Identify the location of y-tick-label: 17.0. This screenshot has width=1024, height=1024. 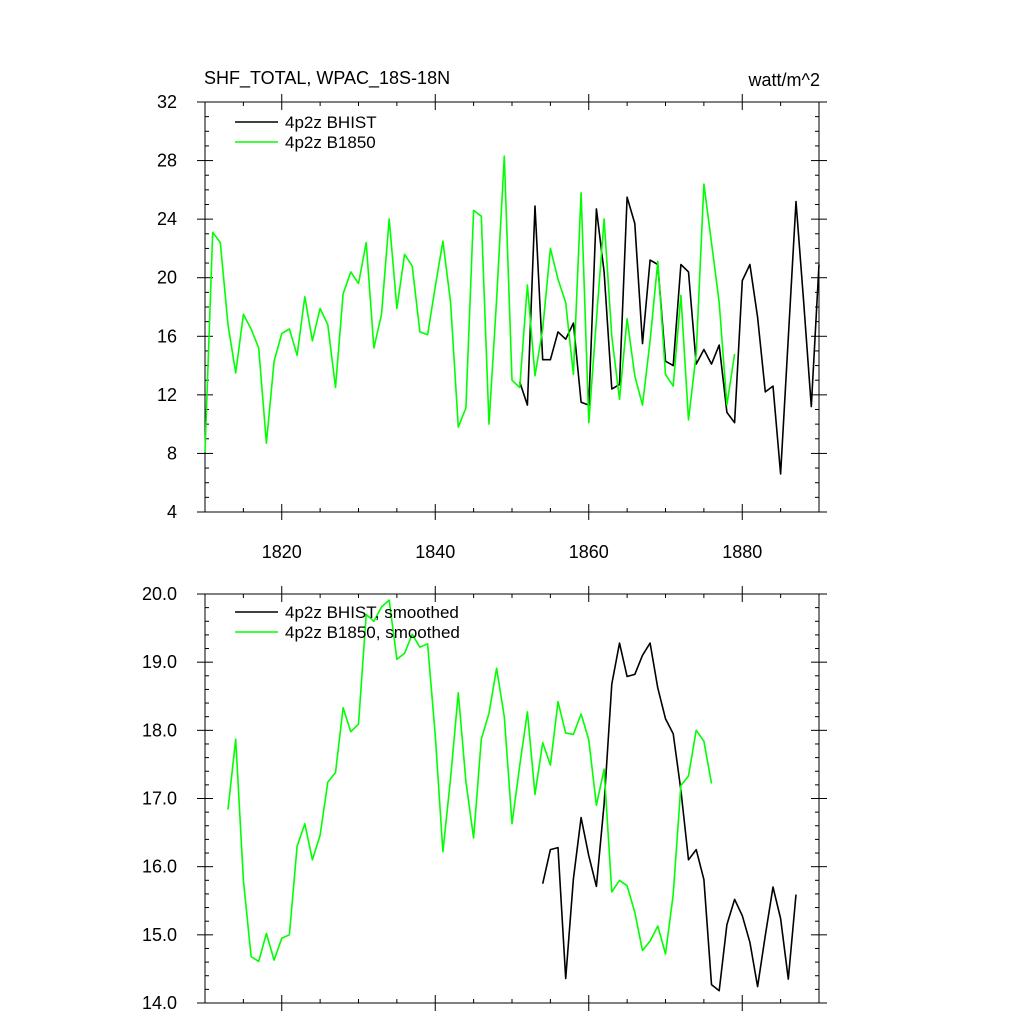
(159, 799).